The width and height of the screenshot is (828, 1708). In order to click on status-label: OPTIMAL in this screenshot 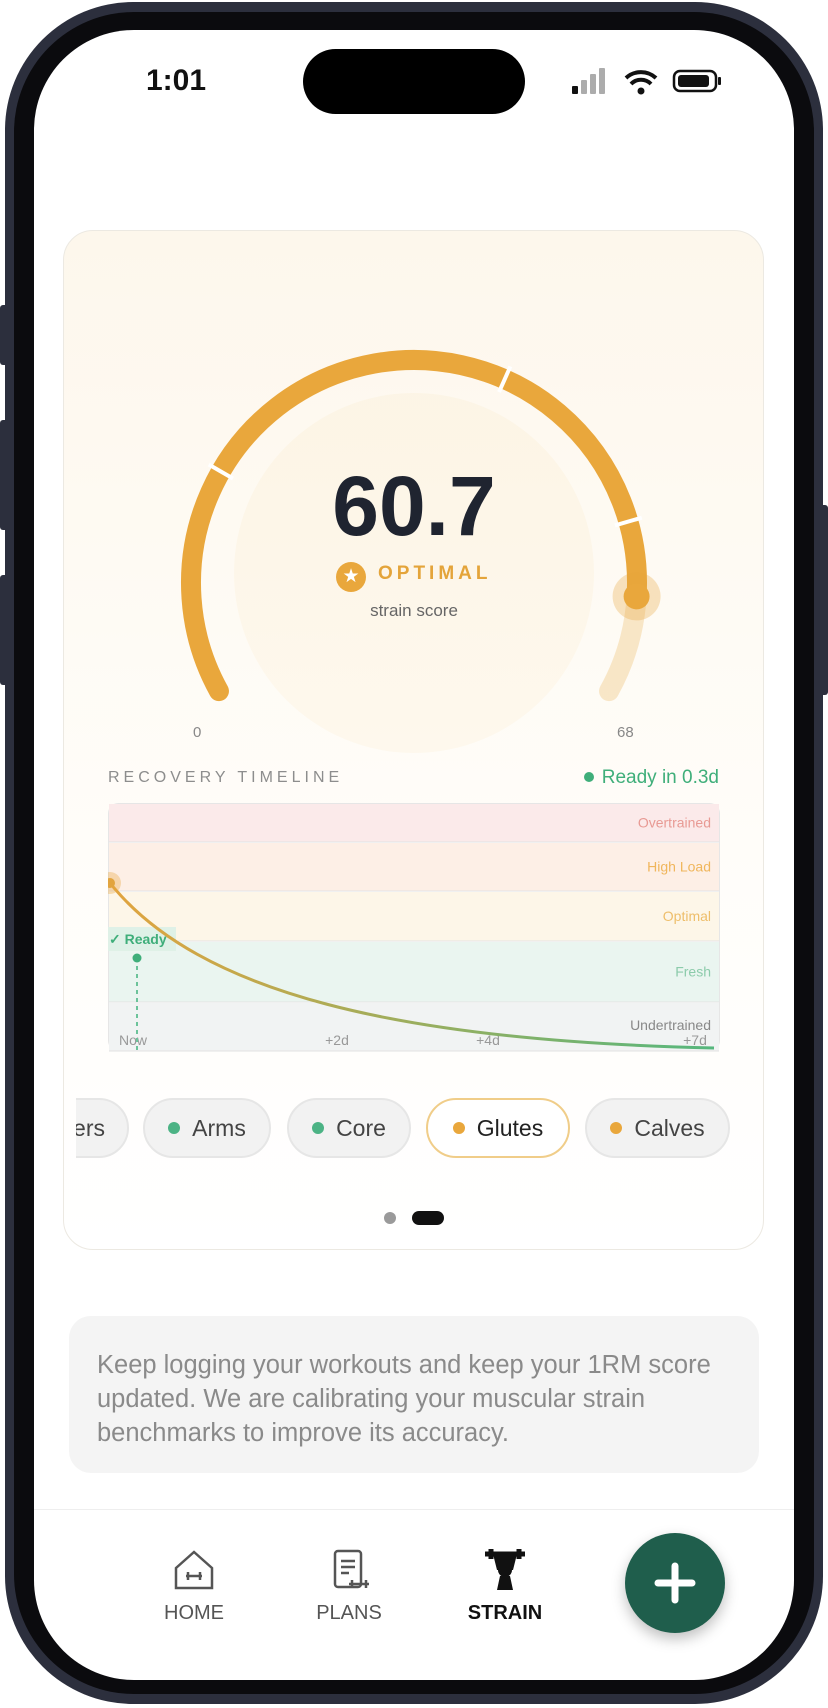, I will do `click(435, 573)`.